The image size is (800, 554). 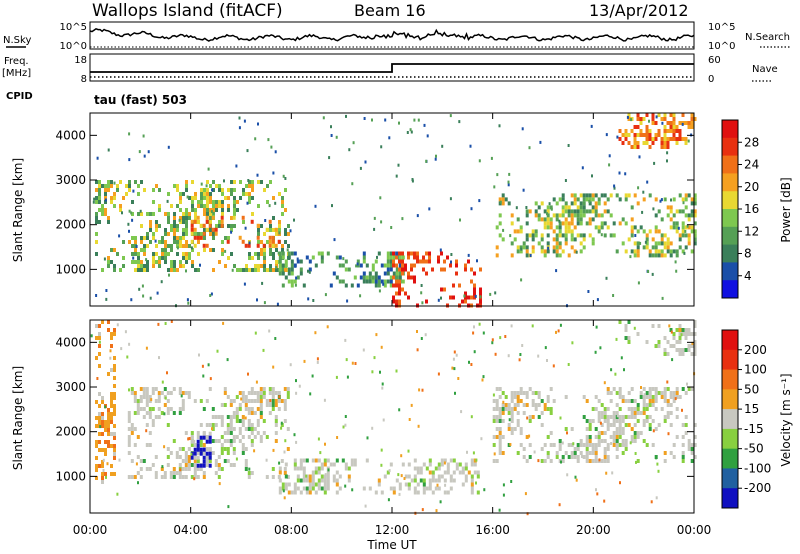 What do you see at coordinates (694, 530) in the screenshot?
I see `x-tick-label: 00:00` at bounding box center [694, 530].